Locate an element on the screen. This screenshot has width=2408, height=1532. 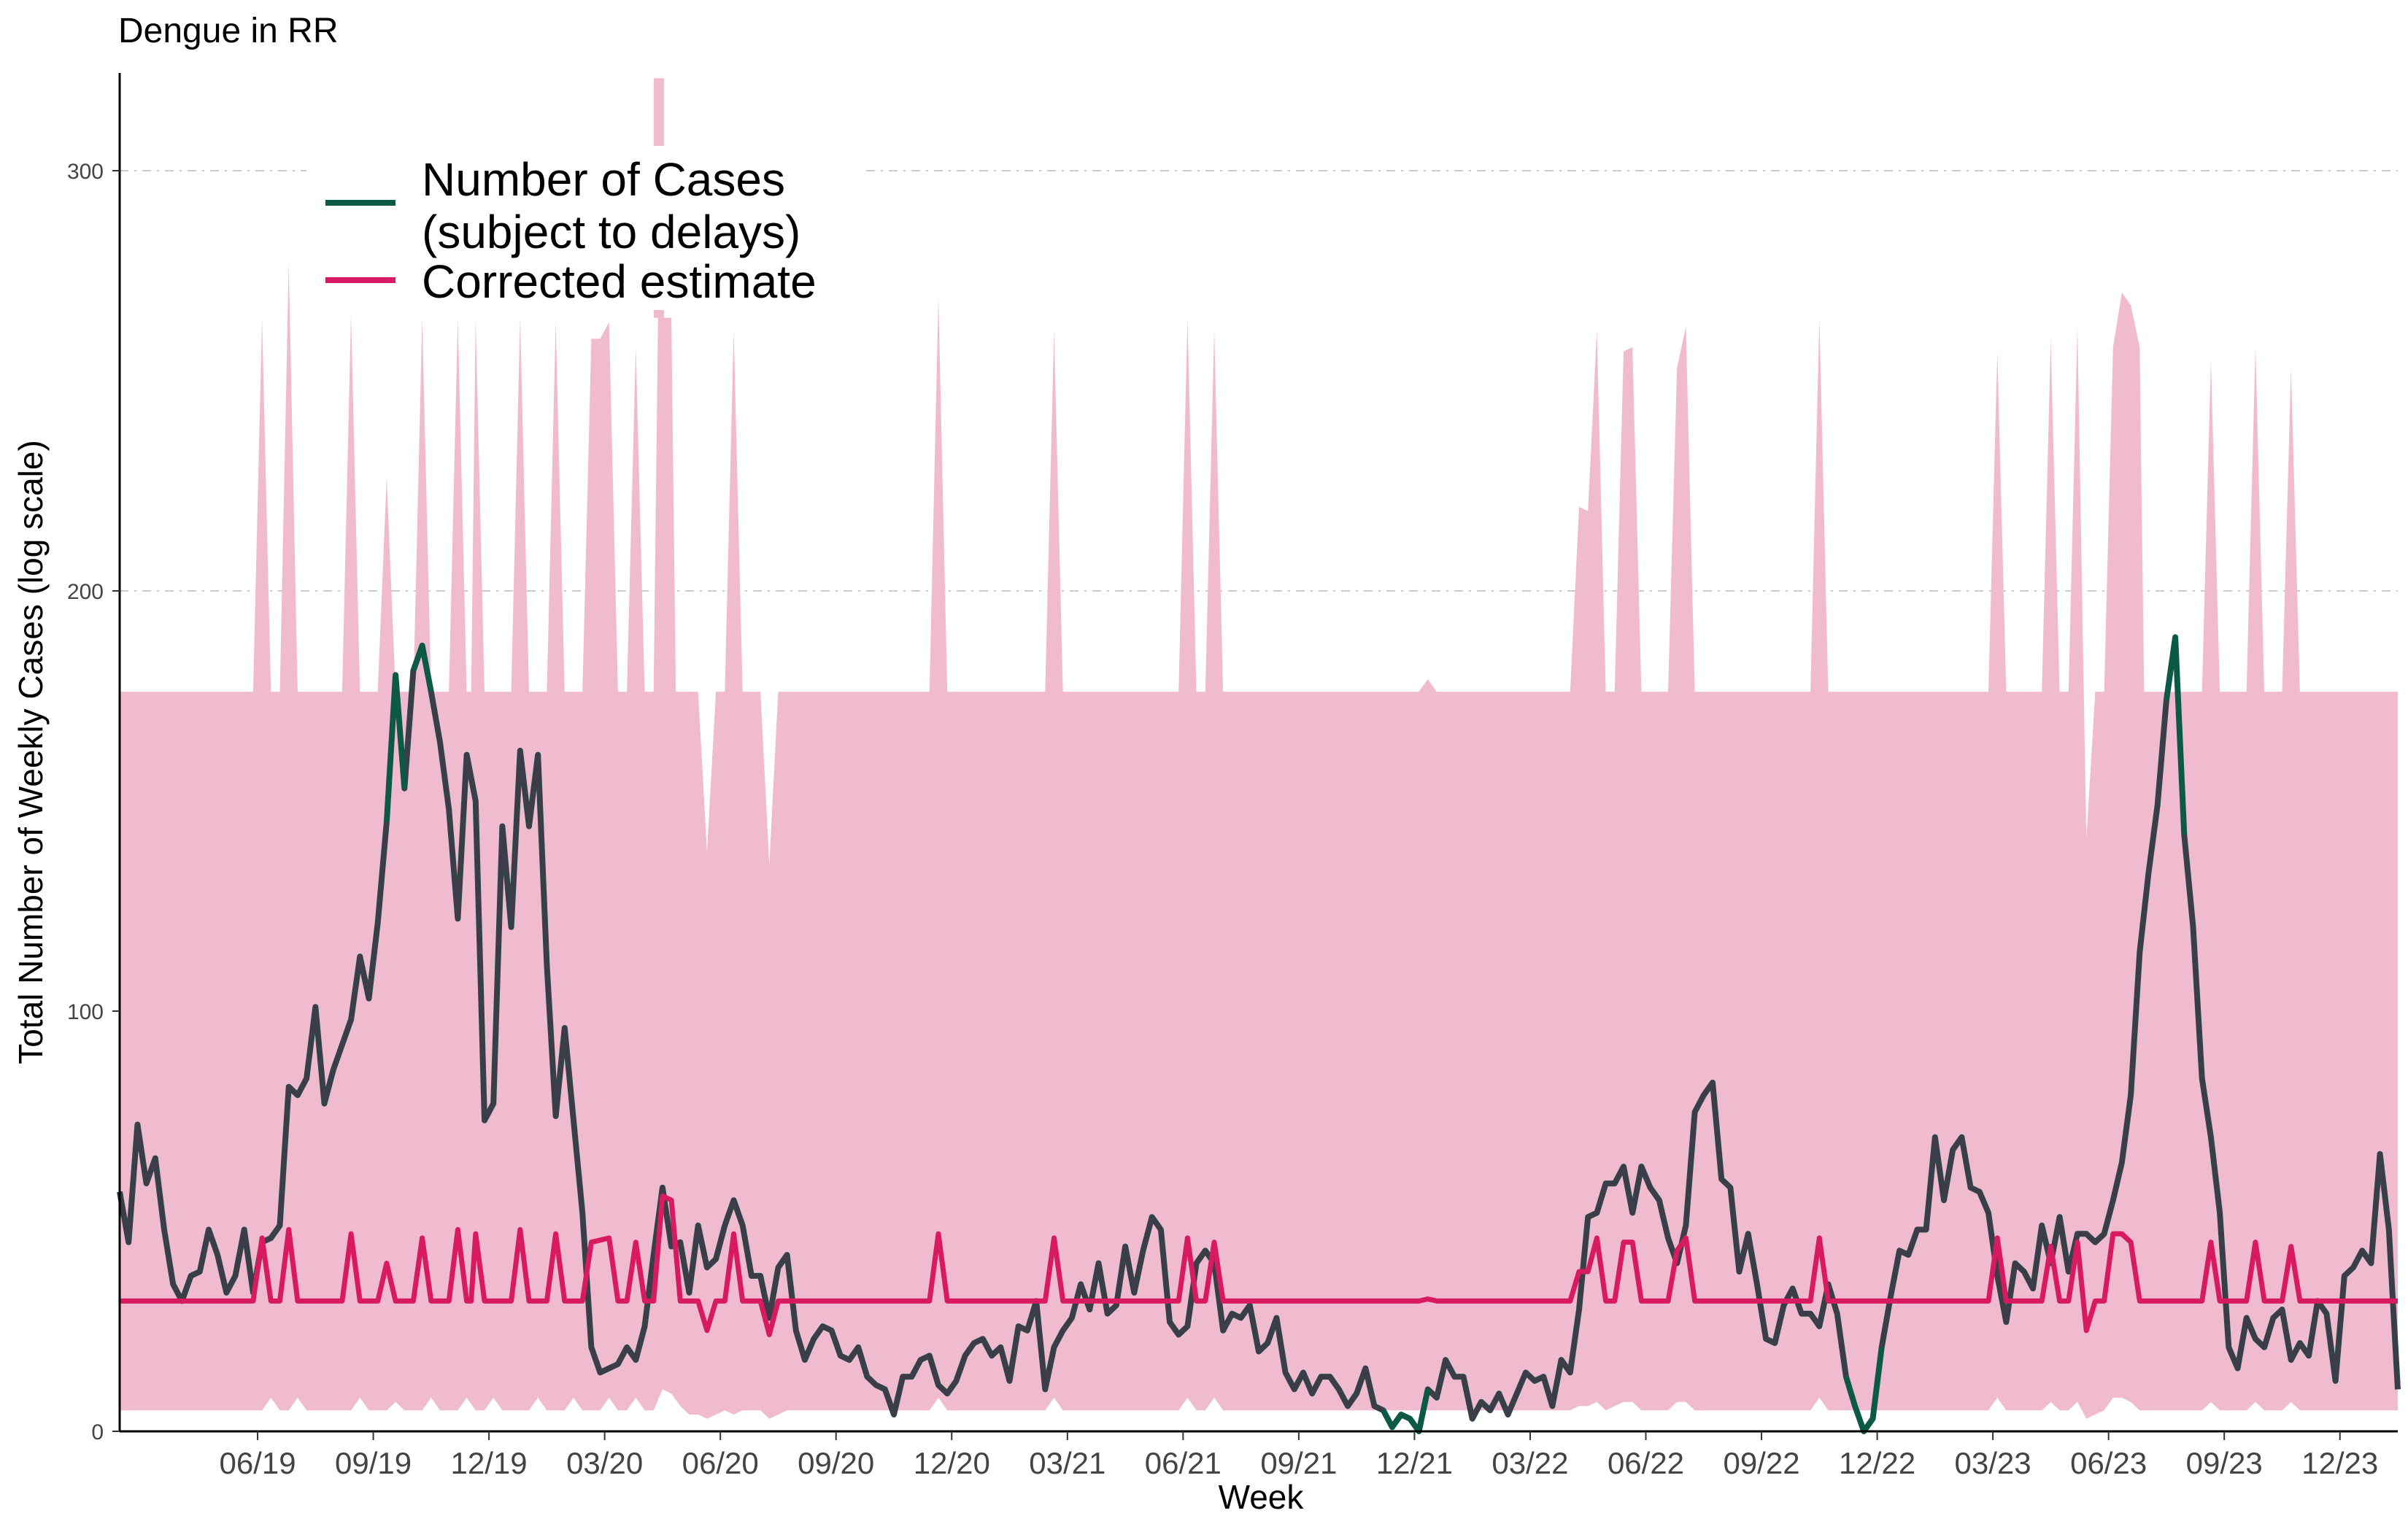
x-tick-label-4: 06/20 is located at coordinates (720, 1463).